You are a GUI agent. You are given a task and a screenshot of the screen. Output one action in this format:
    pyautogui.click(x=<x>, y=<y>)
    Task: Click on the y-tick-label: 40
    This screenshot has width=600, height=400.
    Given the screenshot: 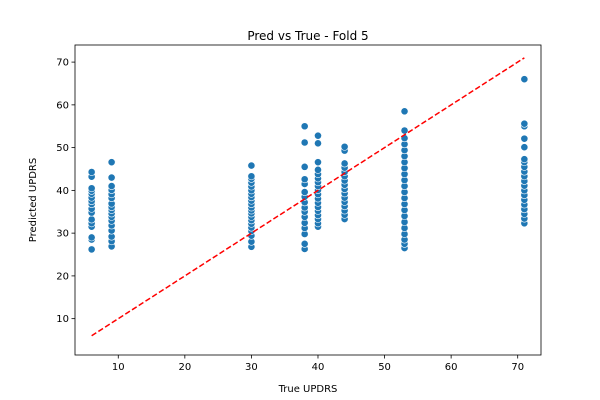 What is the action you would take?
    pyautogui.click(x=62, y=191)
    